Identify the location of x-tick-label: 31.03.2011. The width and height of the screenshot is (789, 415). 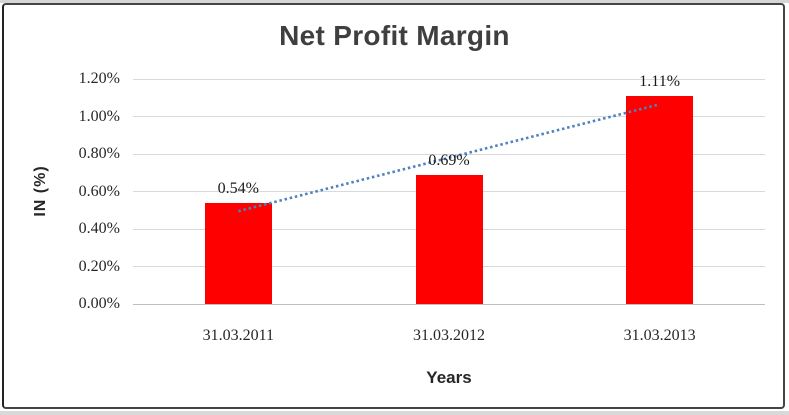
(238, 335).